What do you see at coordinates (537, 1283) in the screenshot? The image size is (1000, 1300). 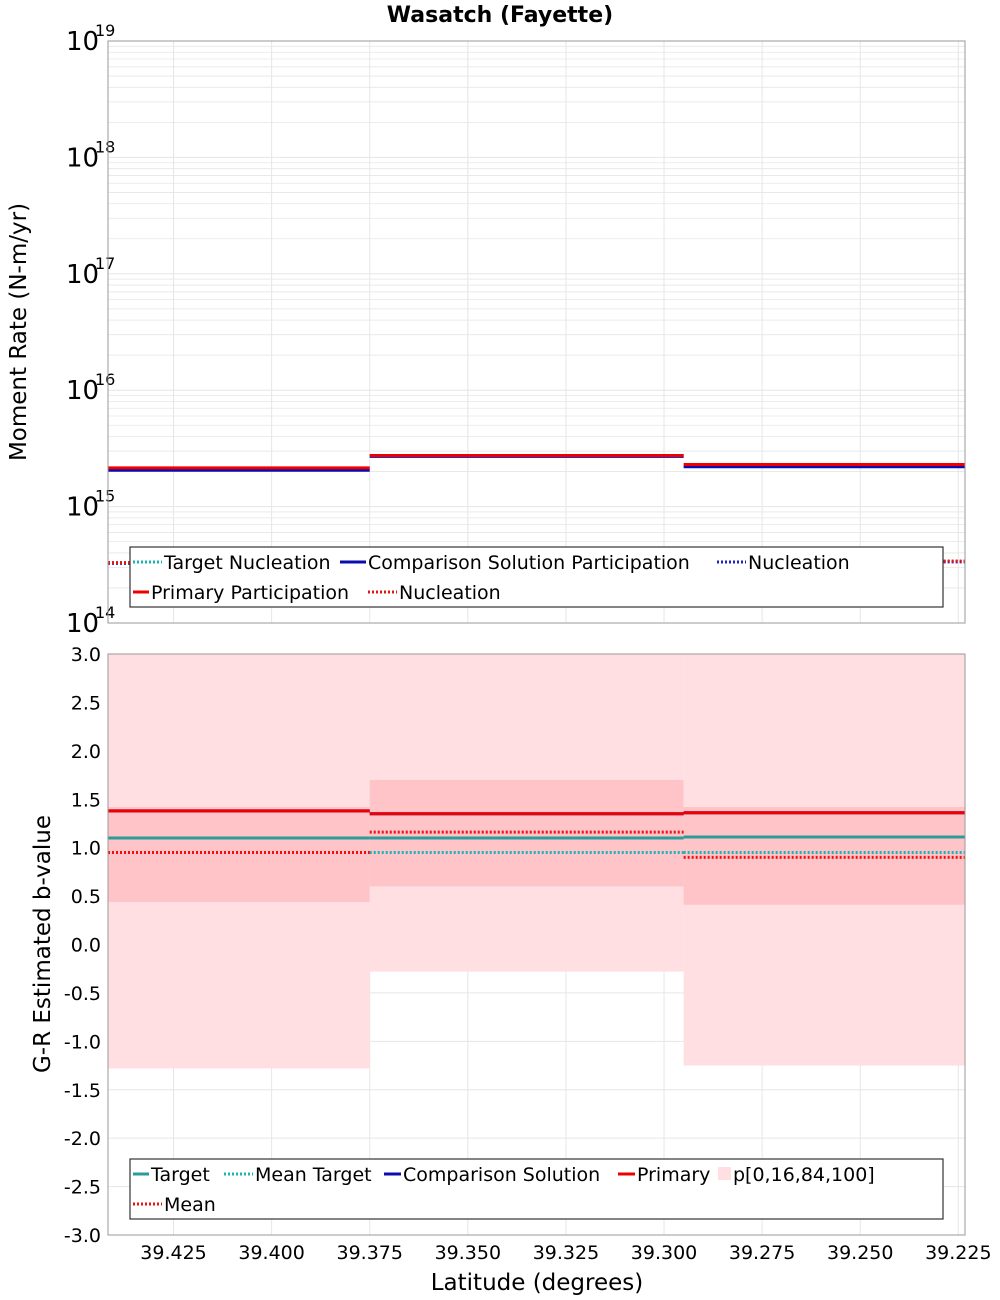 I see `x-axis-label: Latitude (degrees)` at bounding box center [537, 1283].